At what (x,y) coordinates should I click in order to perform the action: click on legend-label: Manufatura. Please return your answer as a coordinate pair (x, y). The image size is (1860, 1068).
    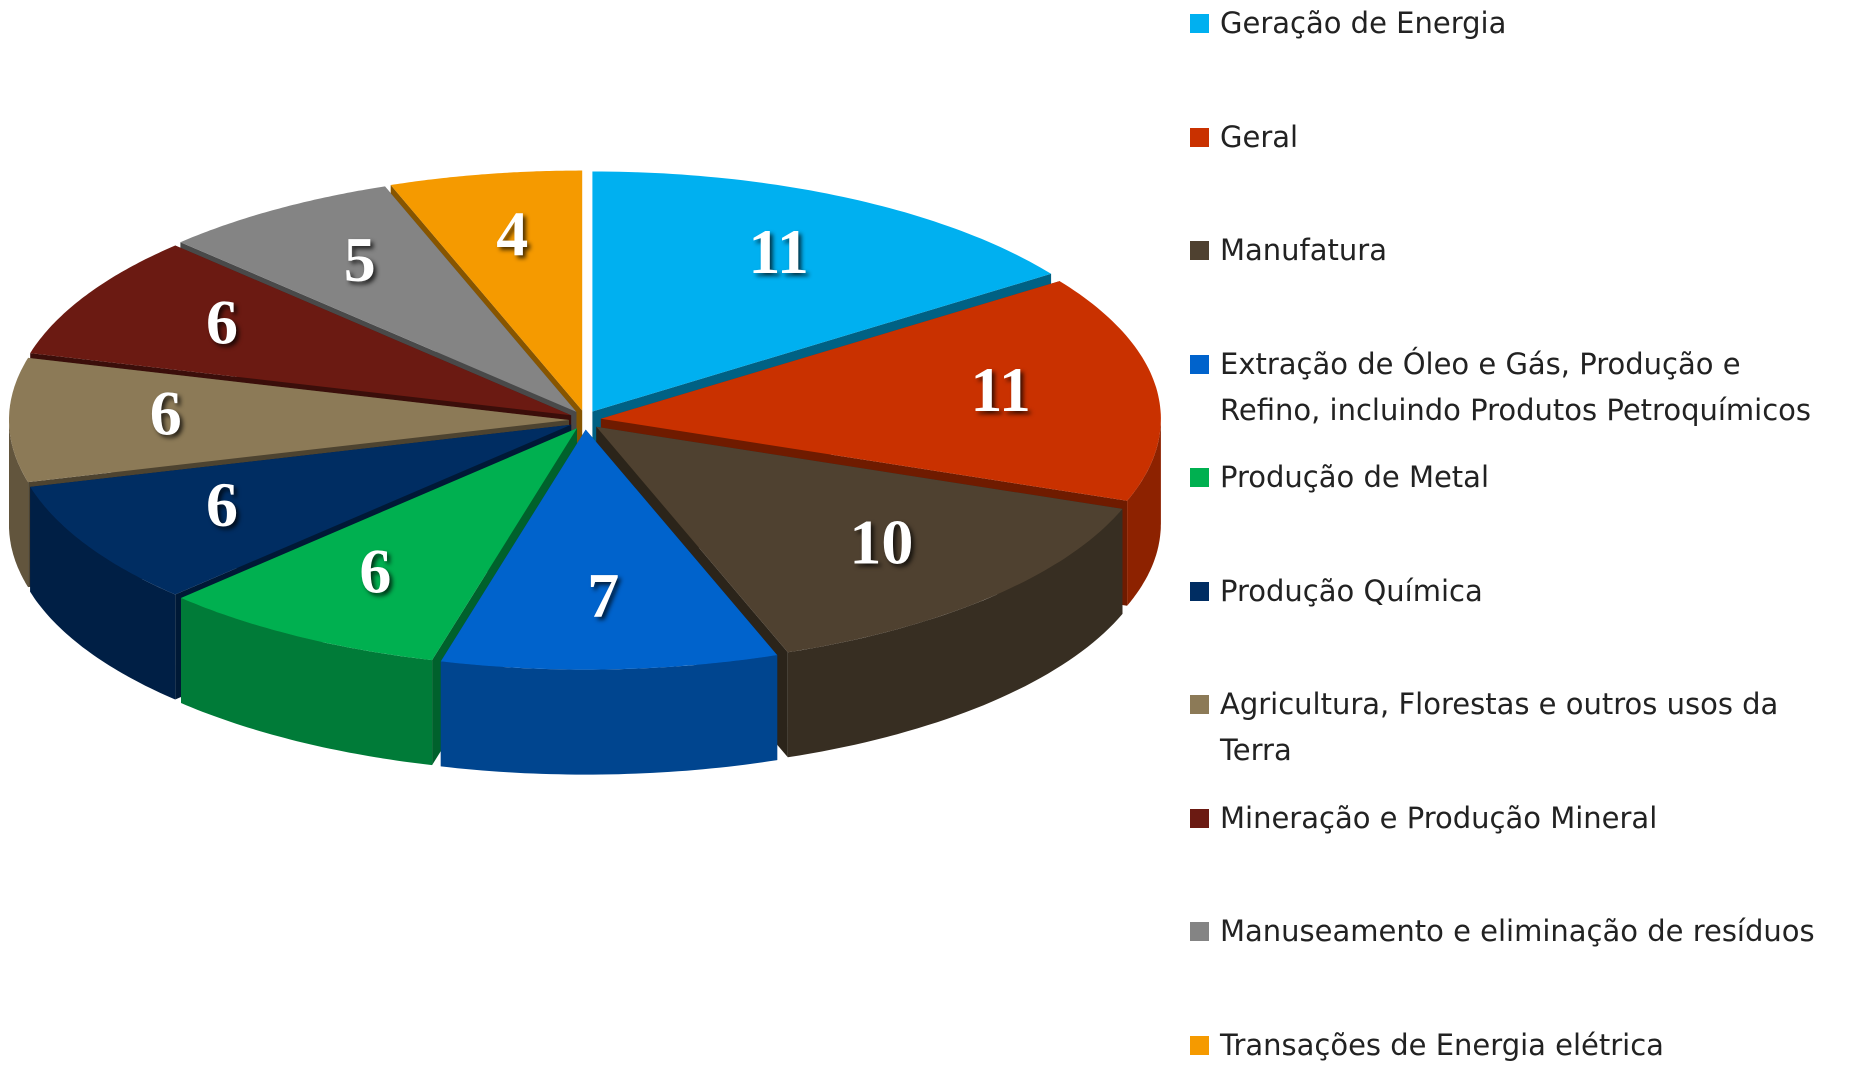
    Looking at the image, I should click on (1303, 250).